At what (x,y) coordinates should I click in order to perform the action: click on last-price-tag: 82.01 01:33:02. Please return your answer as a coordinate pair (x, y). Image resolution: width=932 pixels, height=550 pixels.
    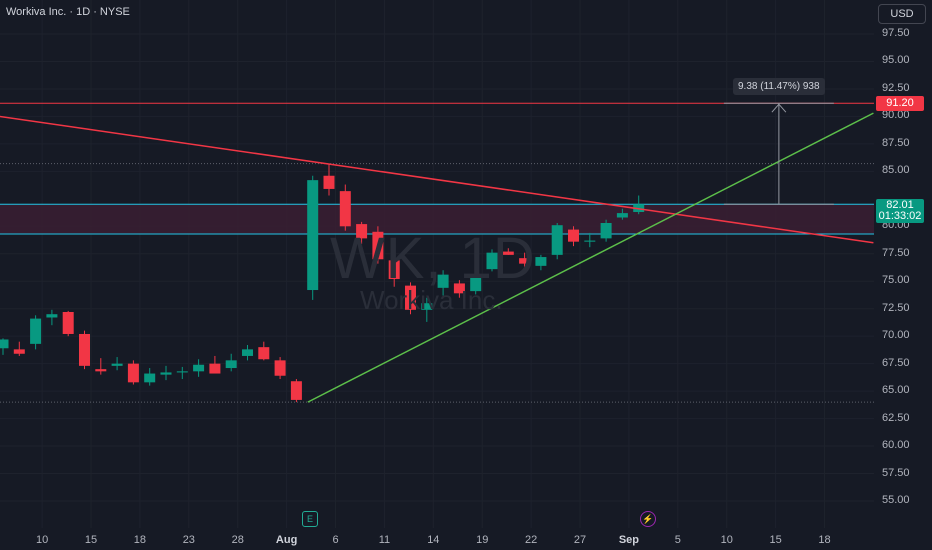
    Looking at the image, I should click on (900, 211).